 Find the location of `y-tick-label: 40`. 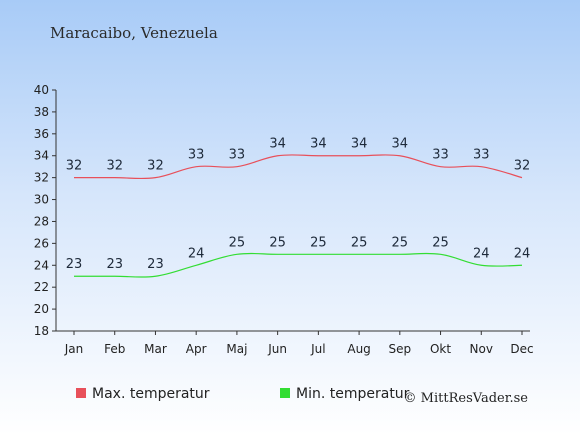

y-tick-label: 40 is located at coordinates (41, 90).